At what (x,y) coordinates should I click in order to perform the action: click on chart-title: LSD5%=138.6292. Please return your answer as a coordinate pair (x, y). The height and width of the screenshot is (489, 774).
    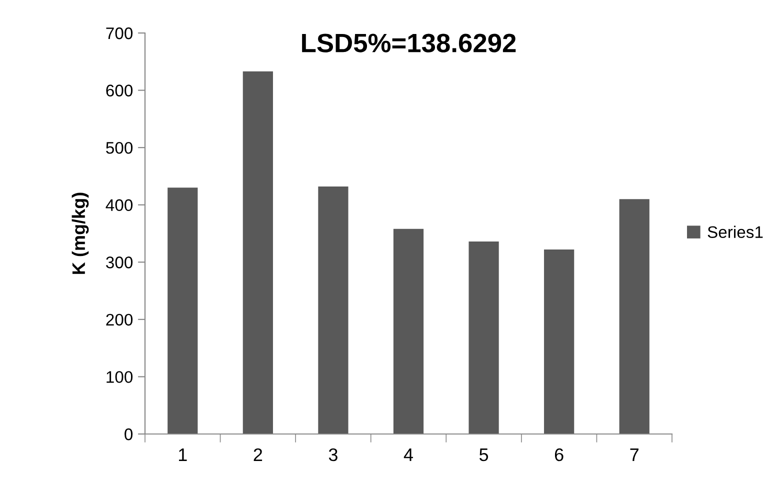
    Looking at the image, I should click on (409, 43).